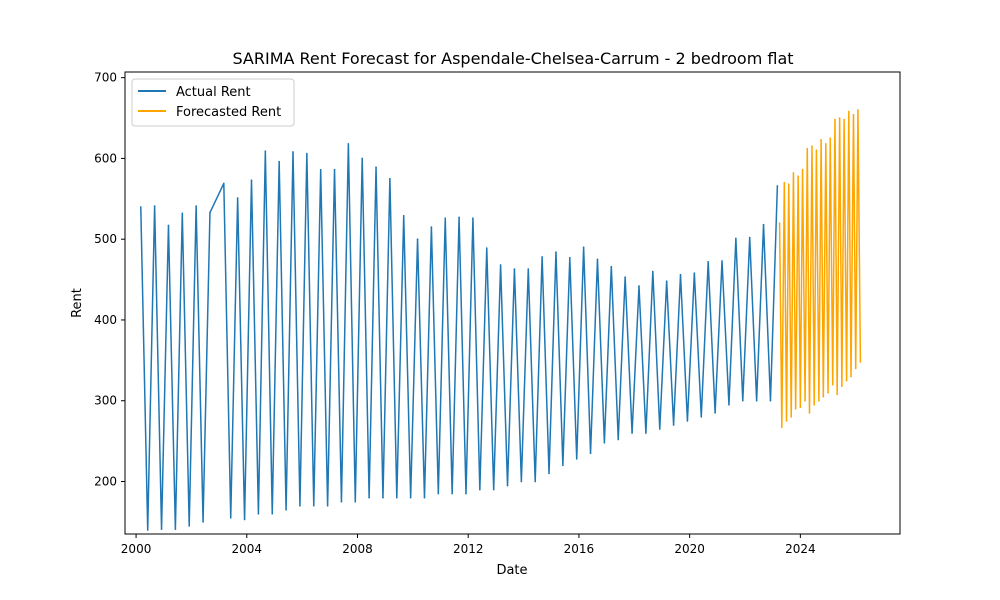 Image resolution: width=1000 pixels, height=600 pixels. Describe the element at coordinates (105, 78) in the screenshot. I see `y-tick-label: 700` at that location.